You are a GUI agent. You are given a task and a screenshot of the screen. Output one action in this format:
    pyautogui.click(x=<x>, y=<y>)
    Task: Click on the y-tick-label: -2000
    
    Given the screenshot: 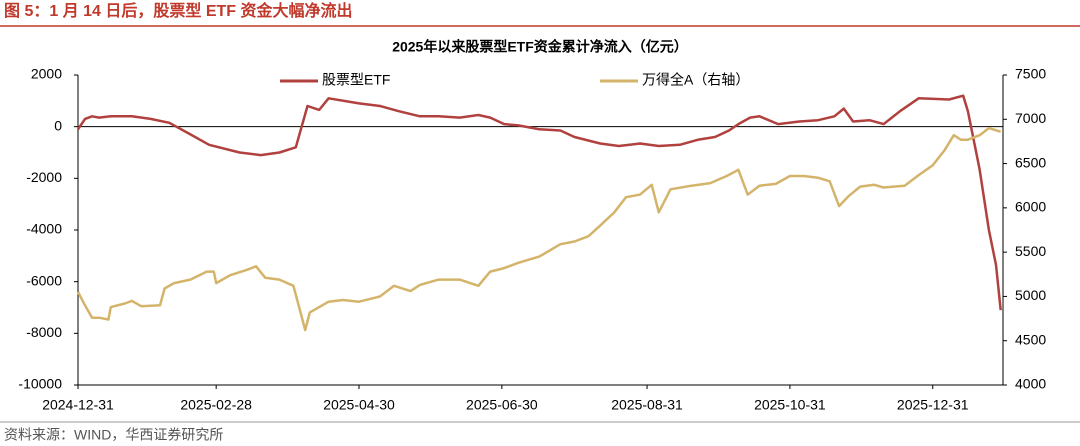 What is the action you would take?
    pyautogui.click(x=44, y=177)
    